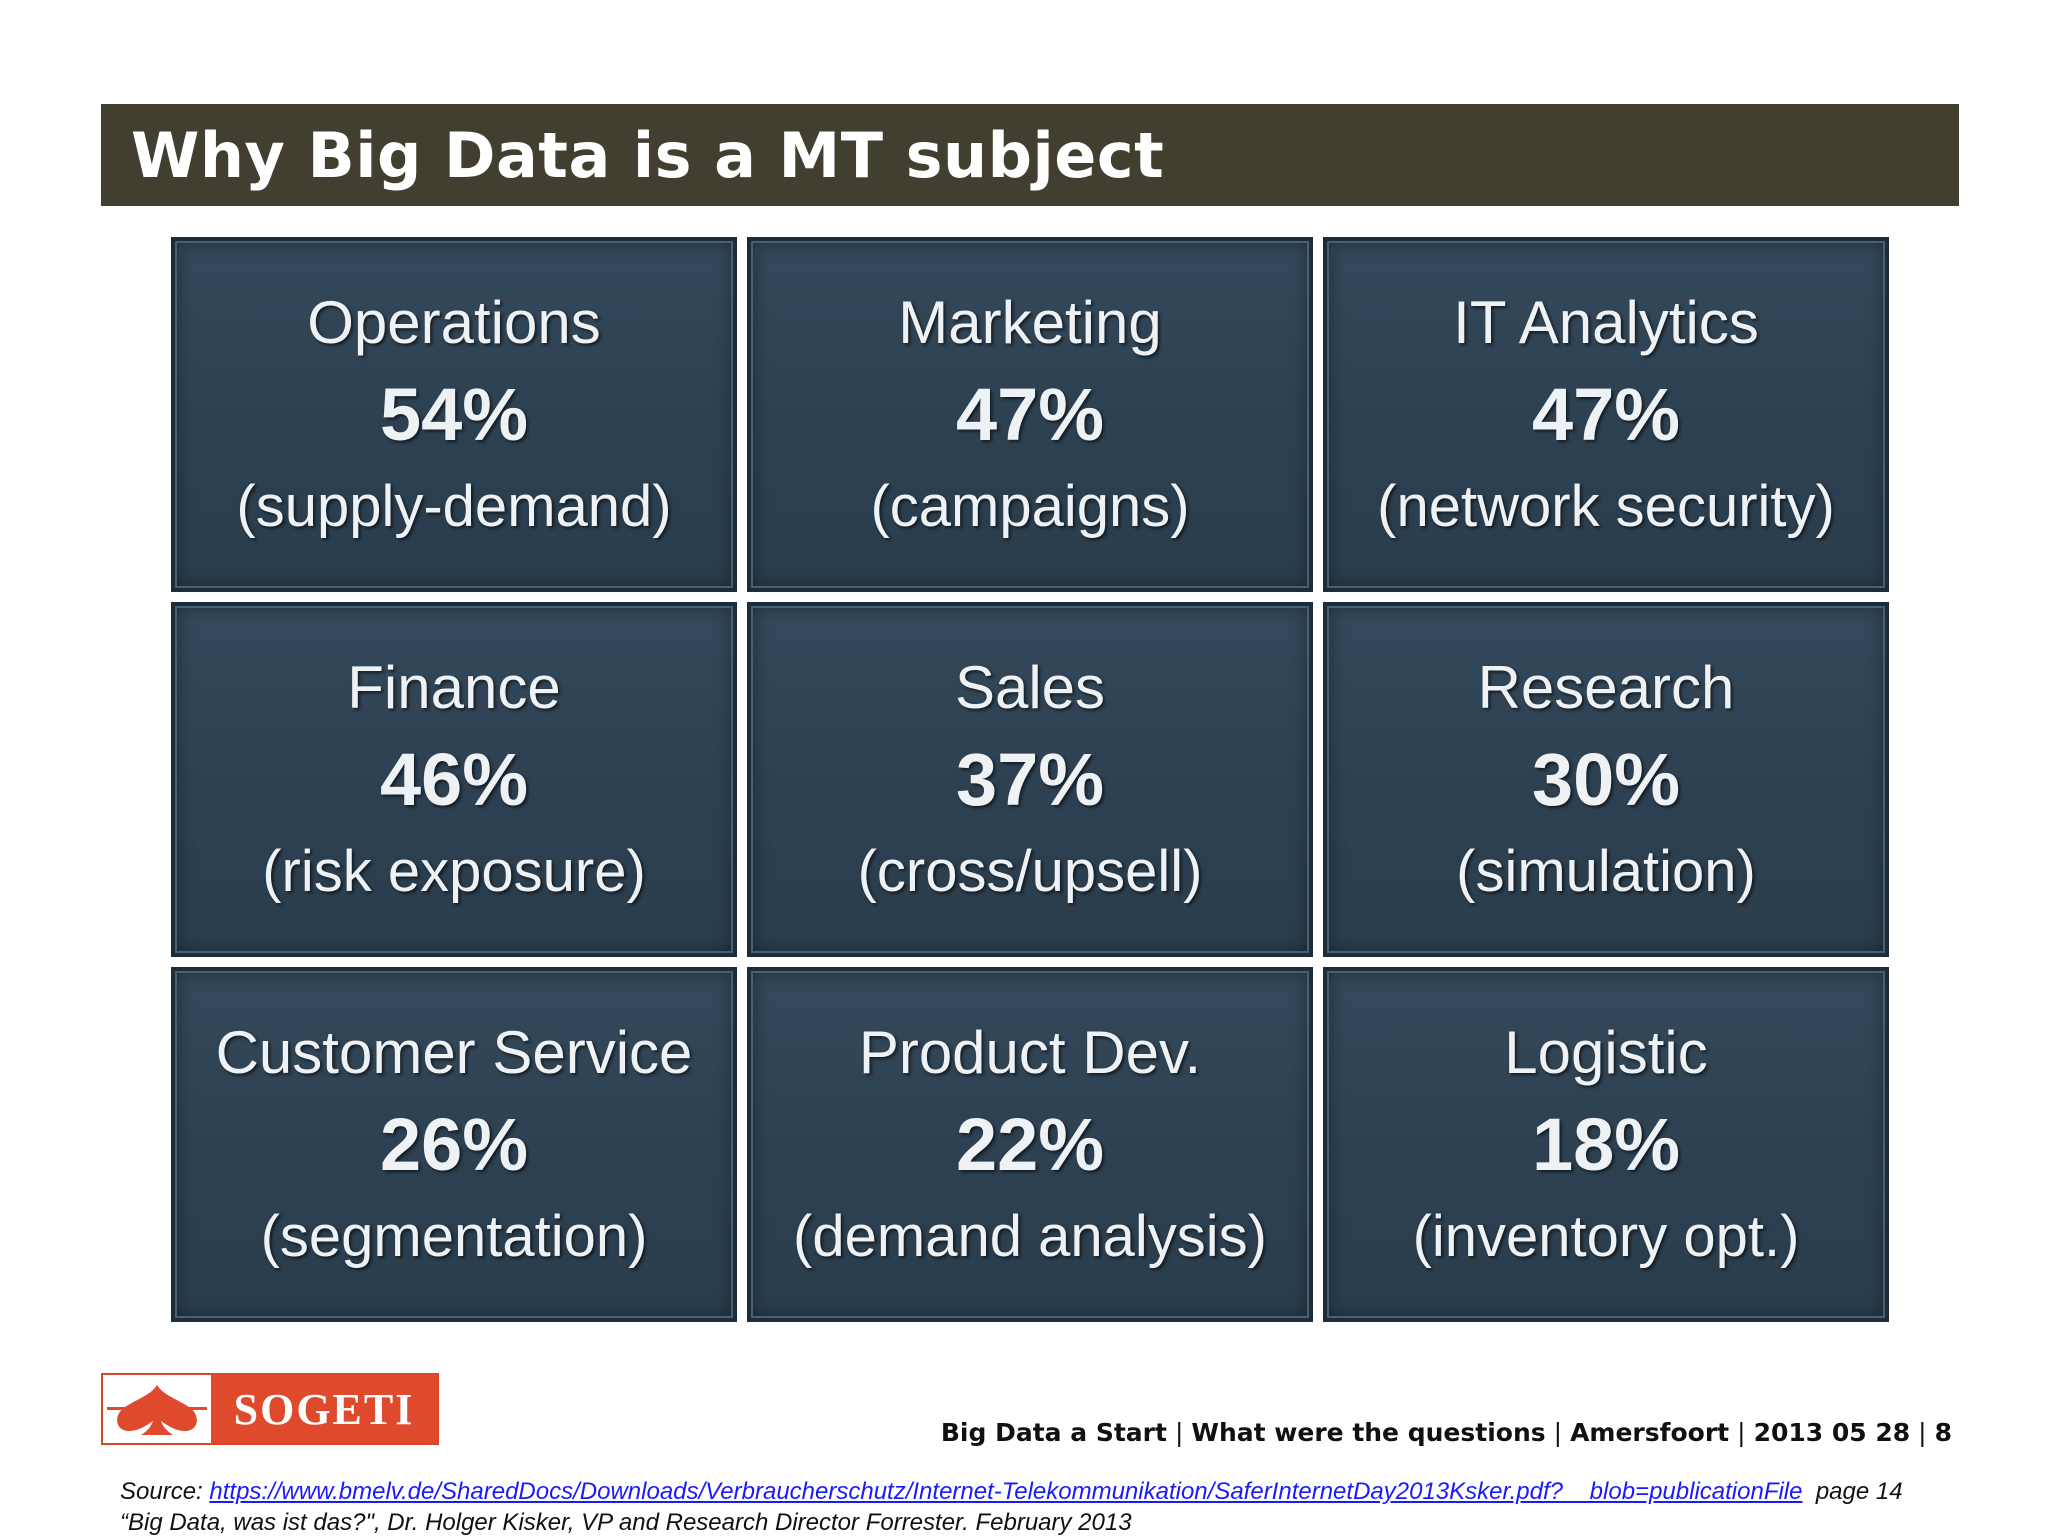 The image size is (2048, 1538). Describe the element at coordinates (1606, 322) in the screenshot. I see `tile-label: IT Analytics` at that location.